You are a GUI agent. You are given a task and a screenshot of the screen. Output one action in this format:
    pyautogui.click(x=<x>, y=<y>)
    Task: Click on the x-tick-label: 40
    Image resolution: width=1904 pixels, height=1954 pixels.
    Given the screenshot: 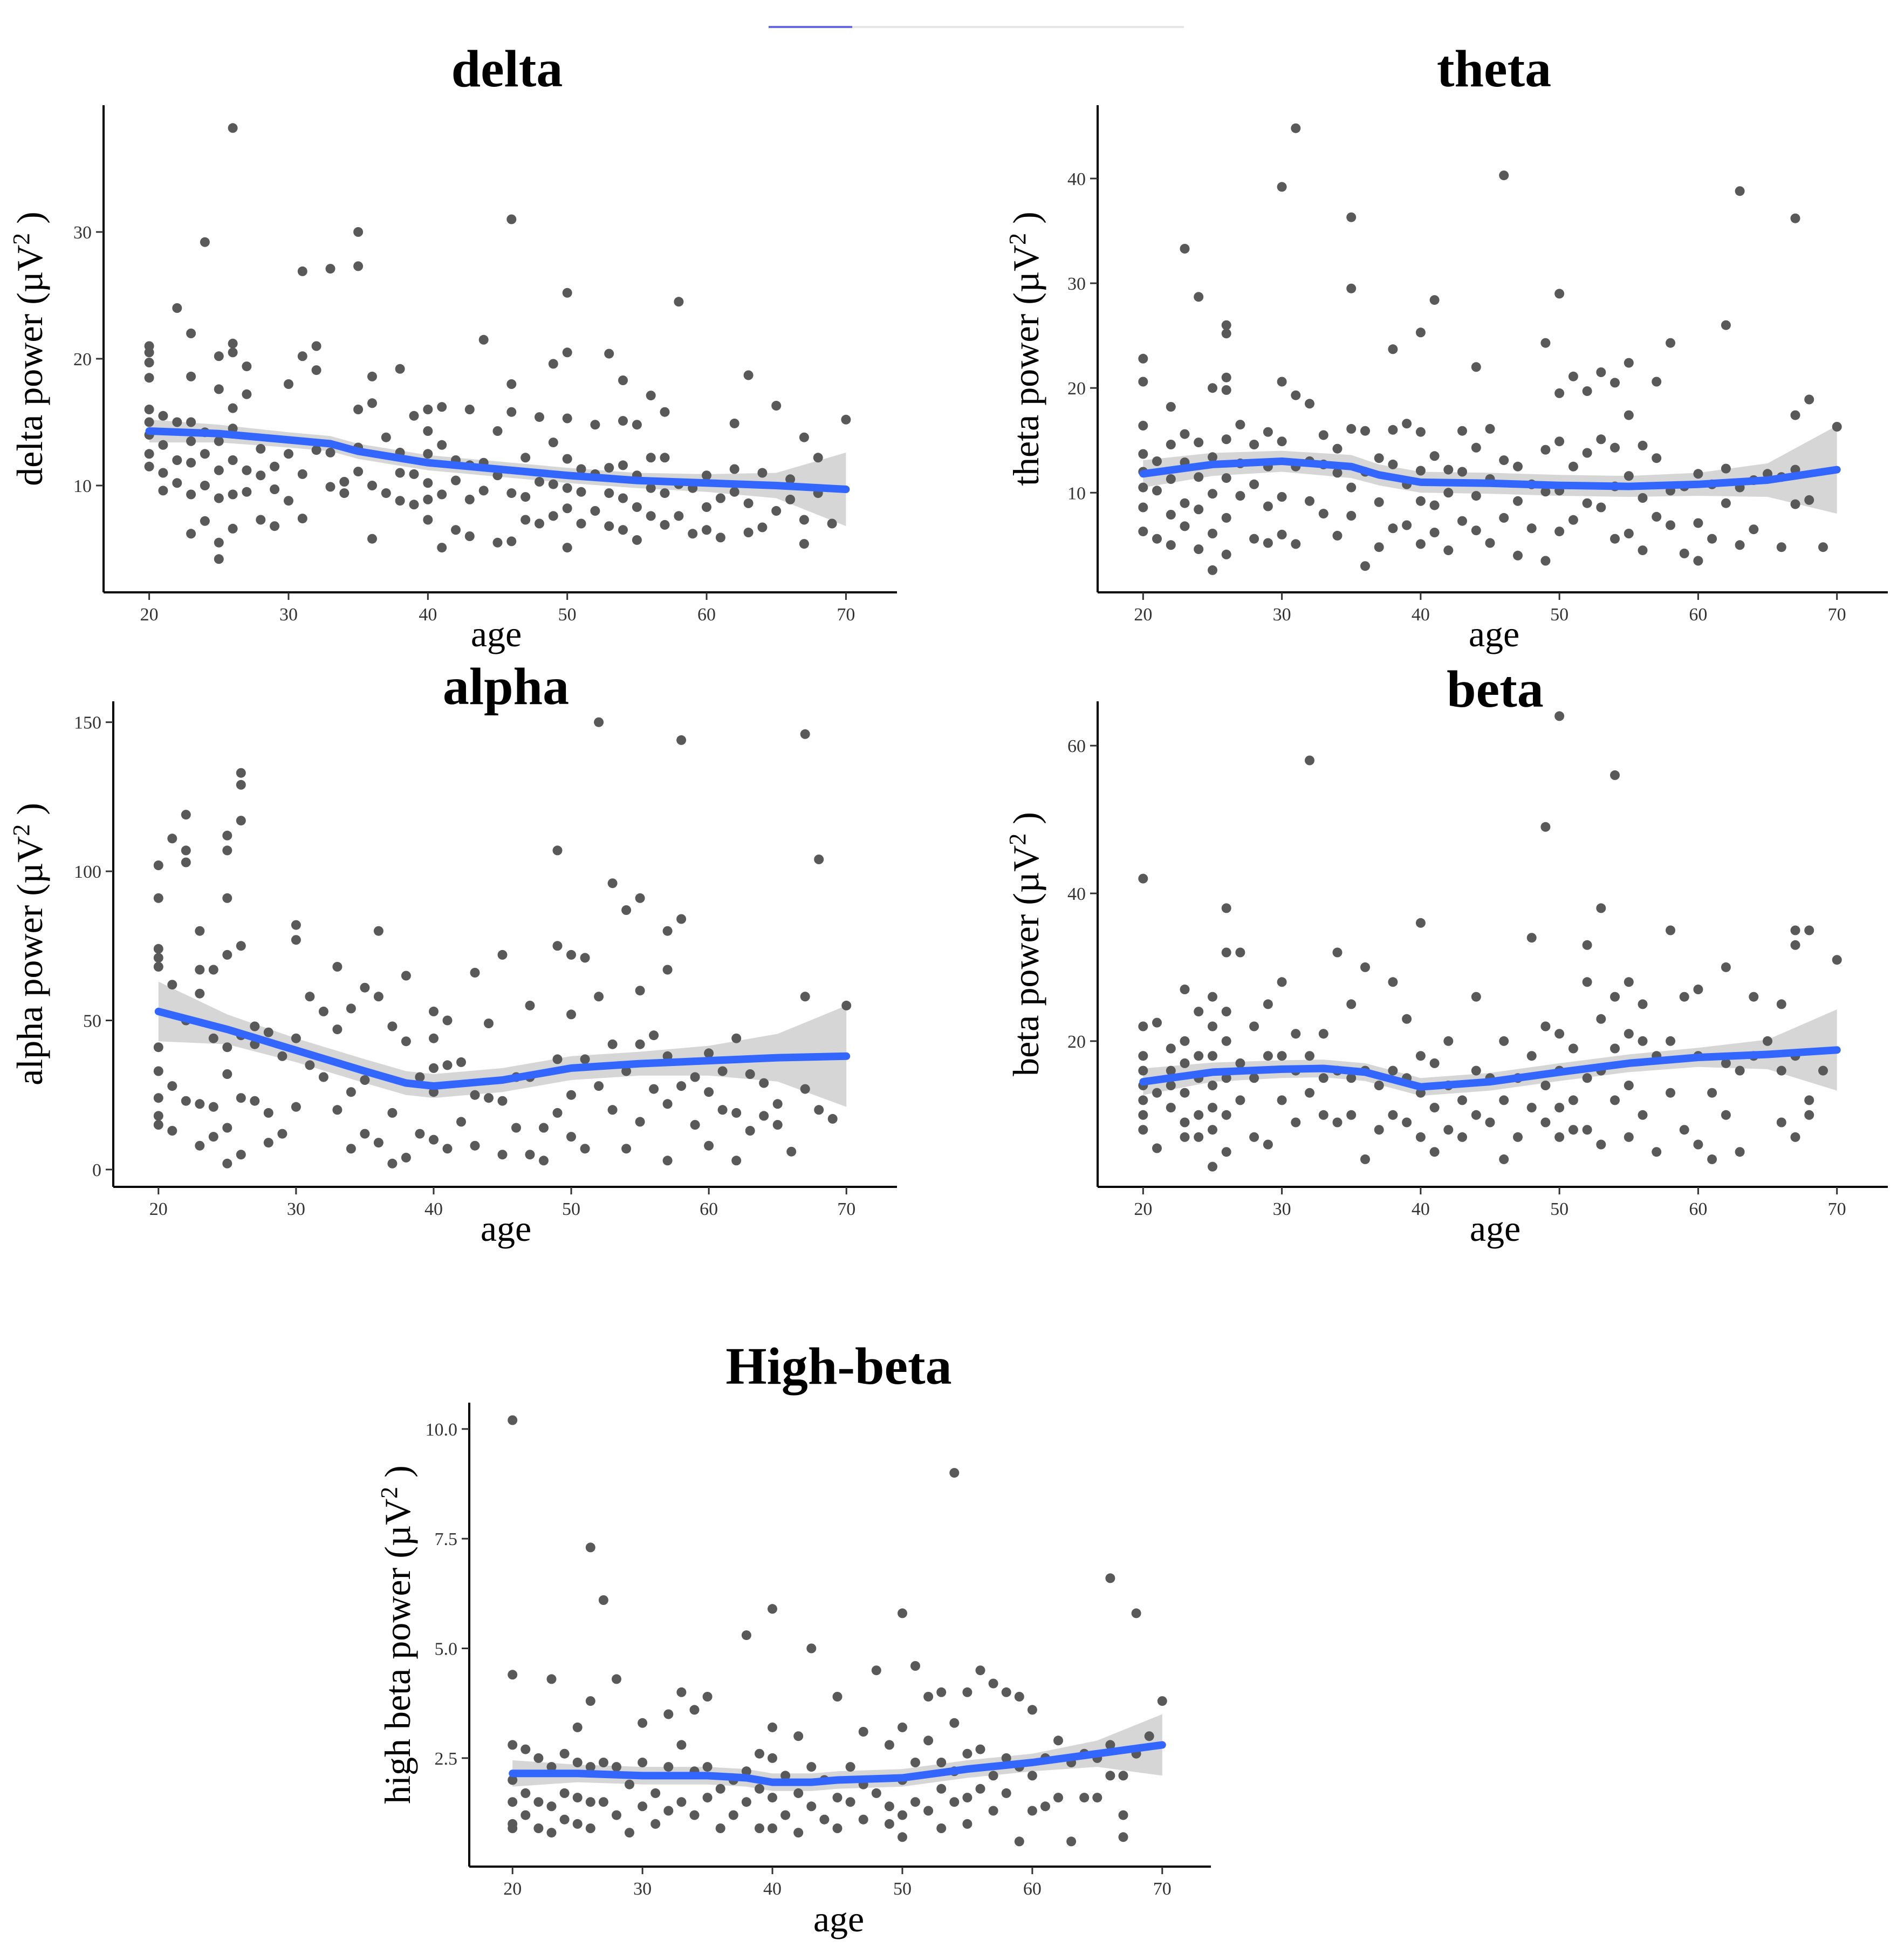 What is the action you would take?
    pyautogui.click(x=428, y=615)
    